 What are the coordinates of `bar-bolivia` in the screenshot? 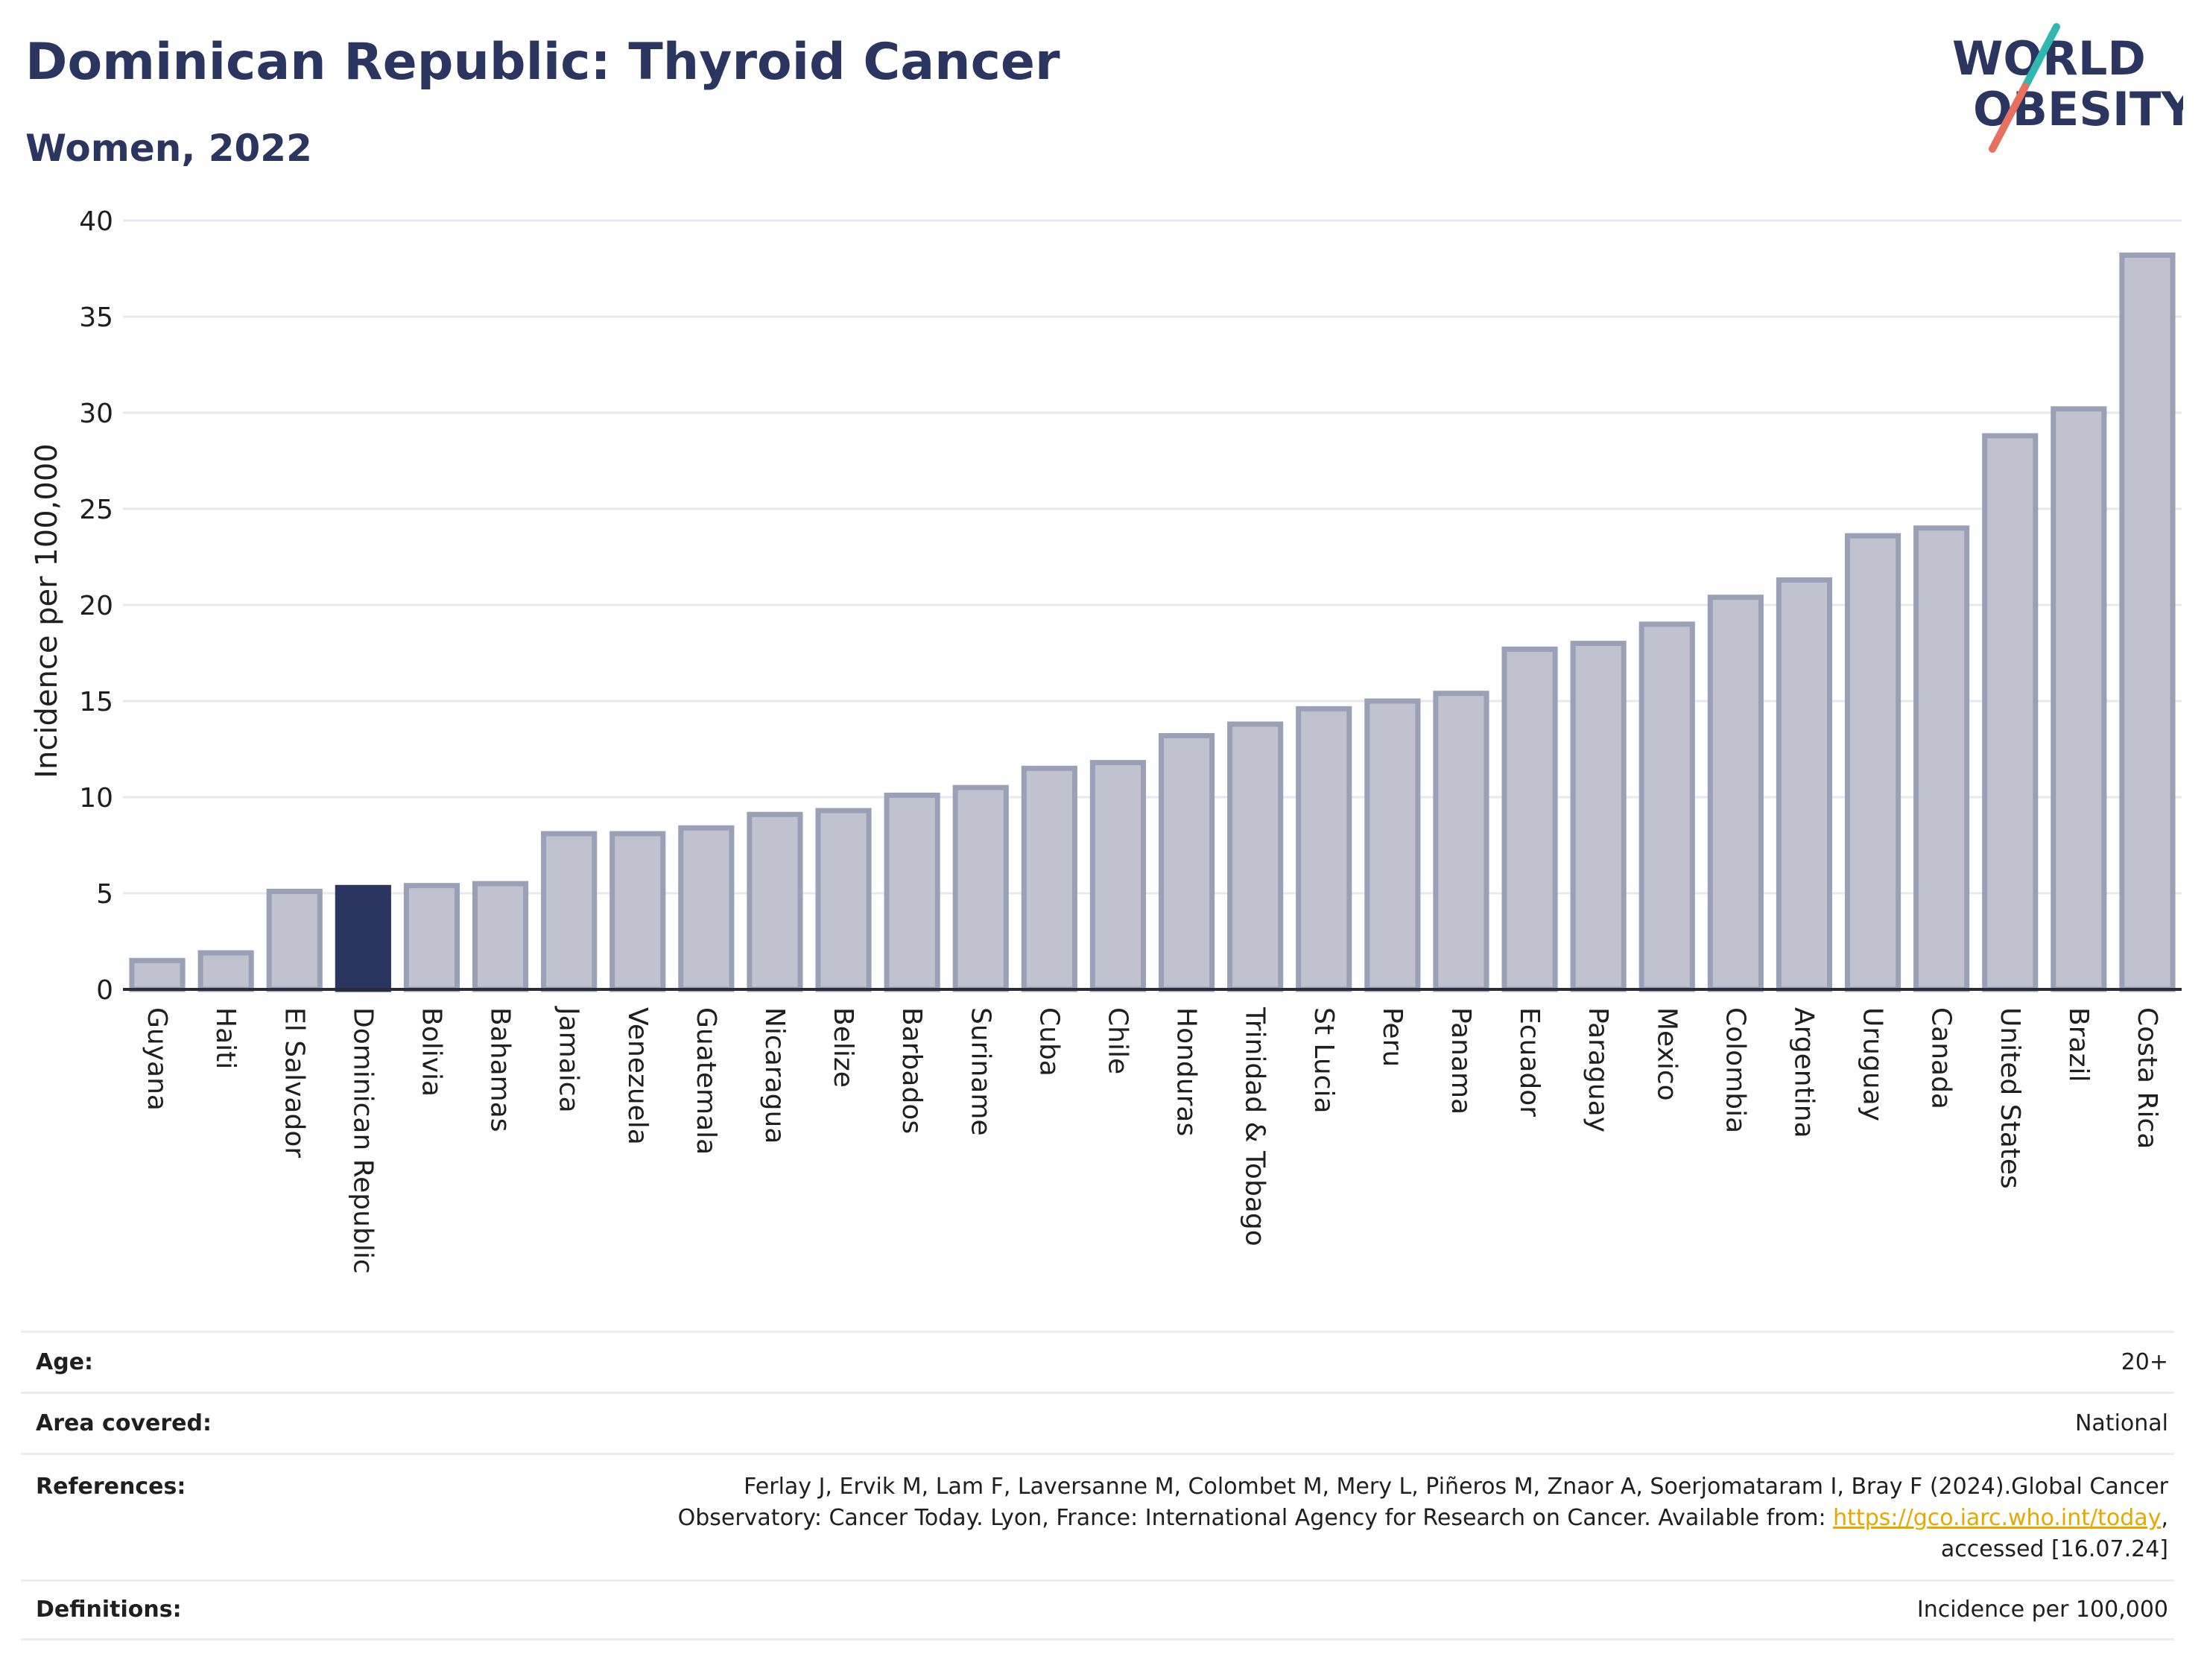 It's located at (431, 937).